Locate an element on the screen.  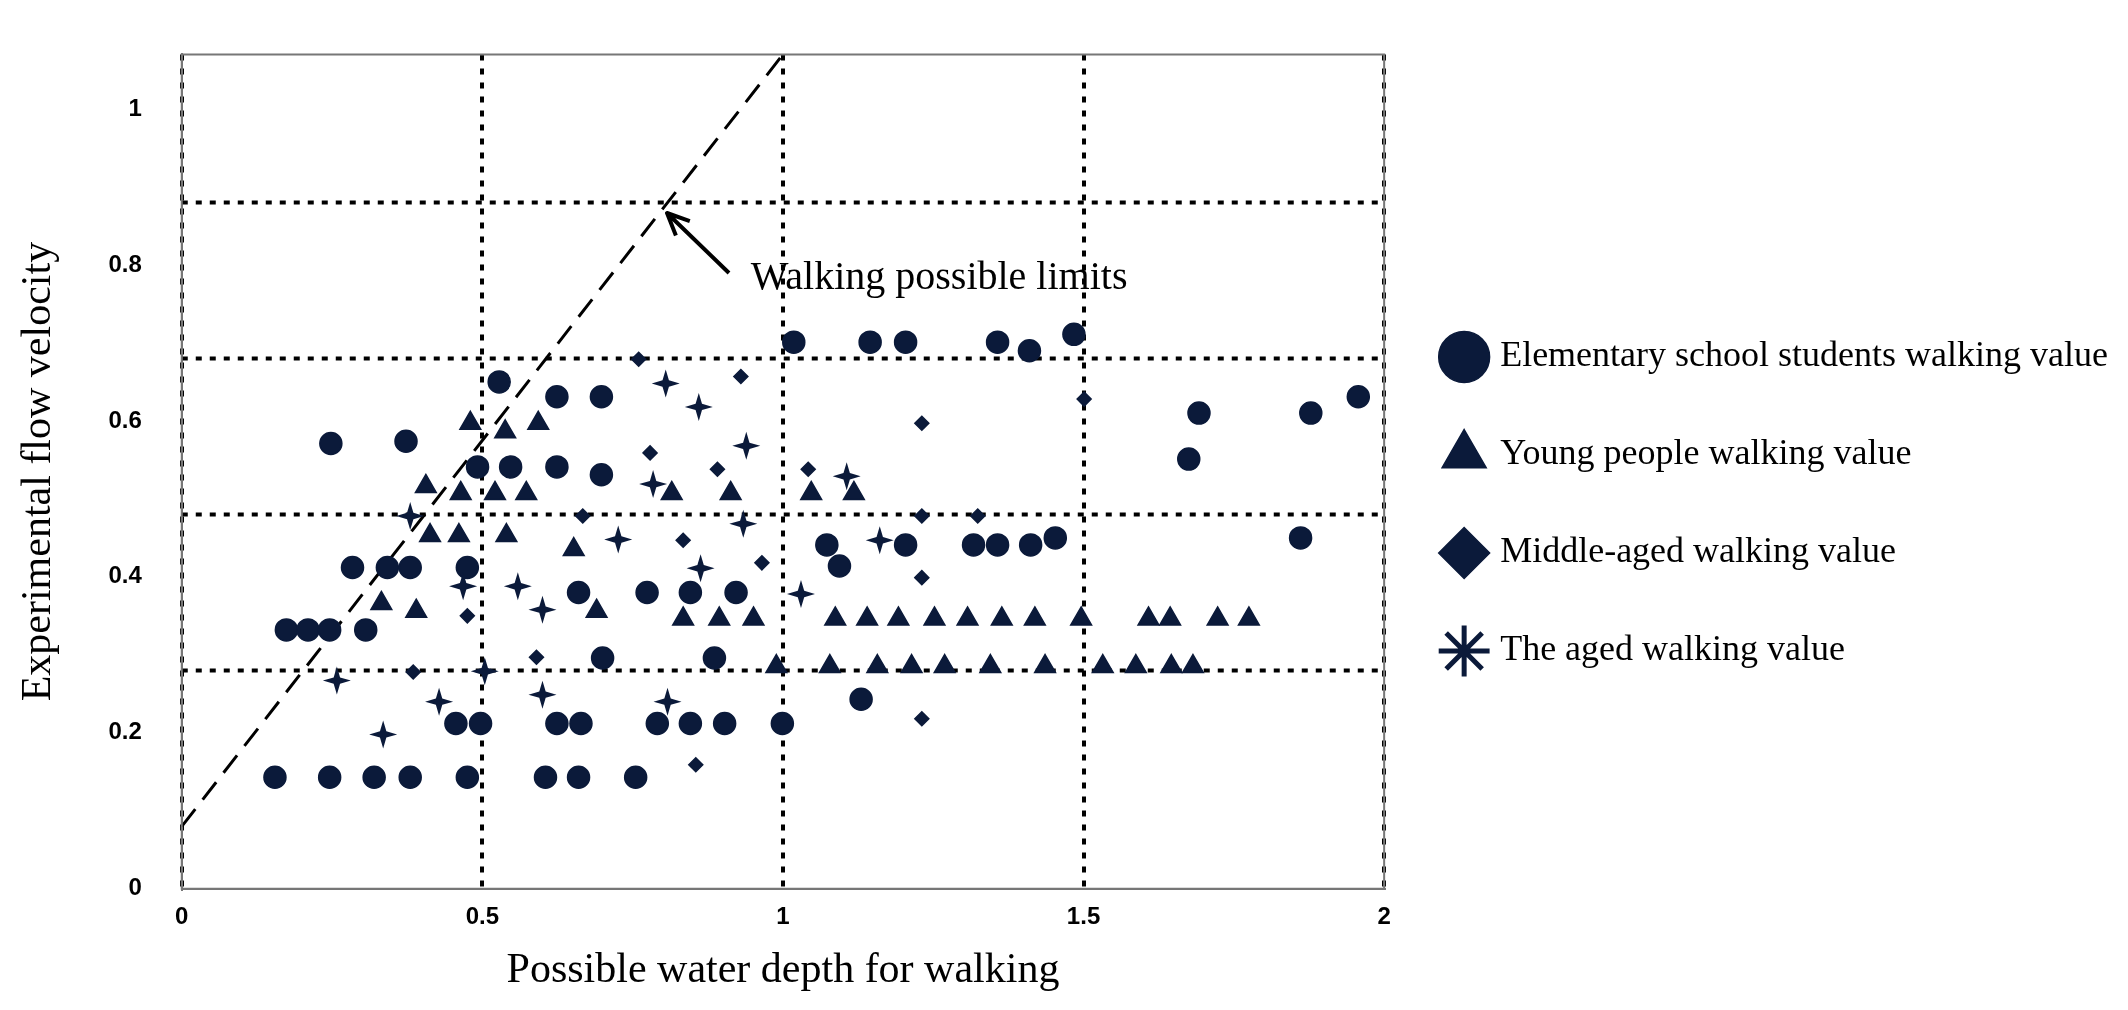
y-tick-label: 0.2 is located at coordinates (125, 731).